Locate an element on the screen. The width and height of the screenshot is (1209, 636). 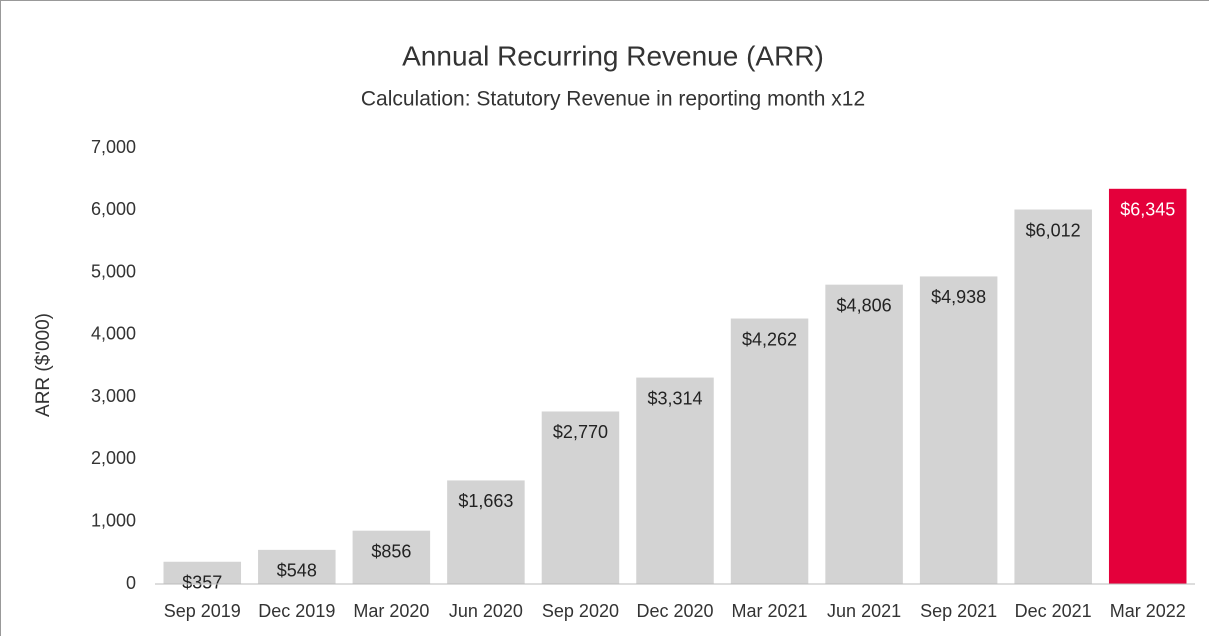
y-axis-label: ARR ($'000) is located at coordinates (43, 365).